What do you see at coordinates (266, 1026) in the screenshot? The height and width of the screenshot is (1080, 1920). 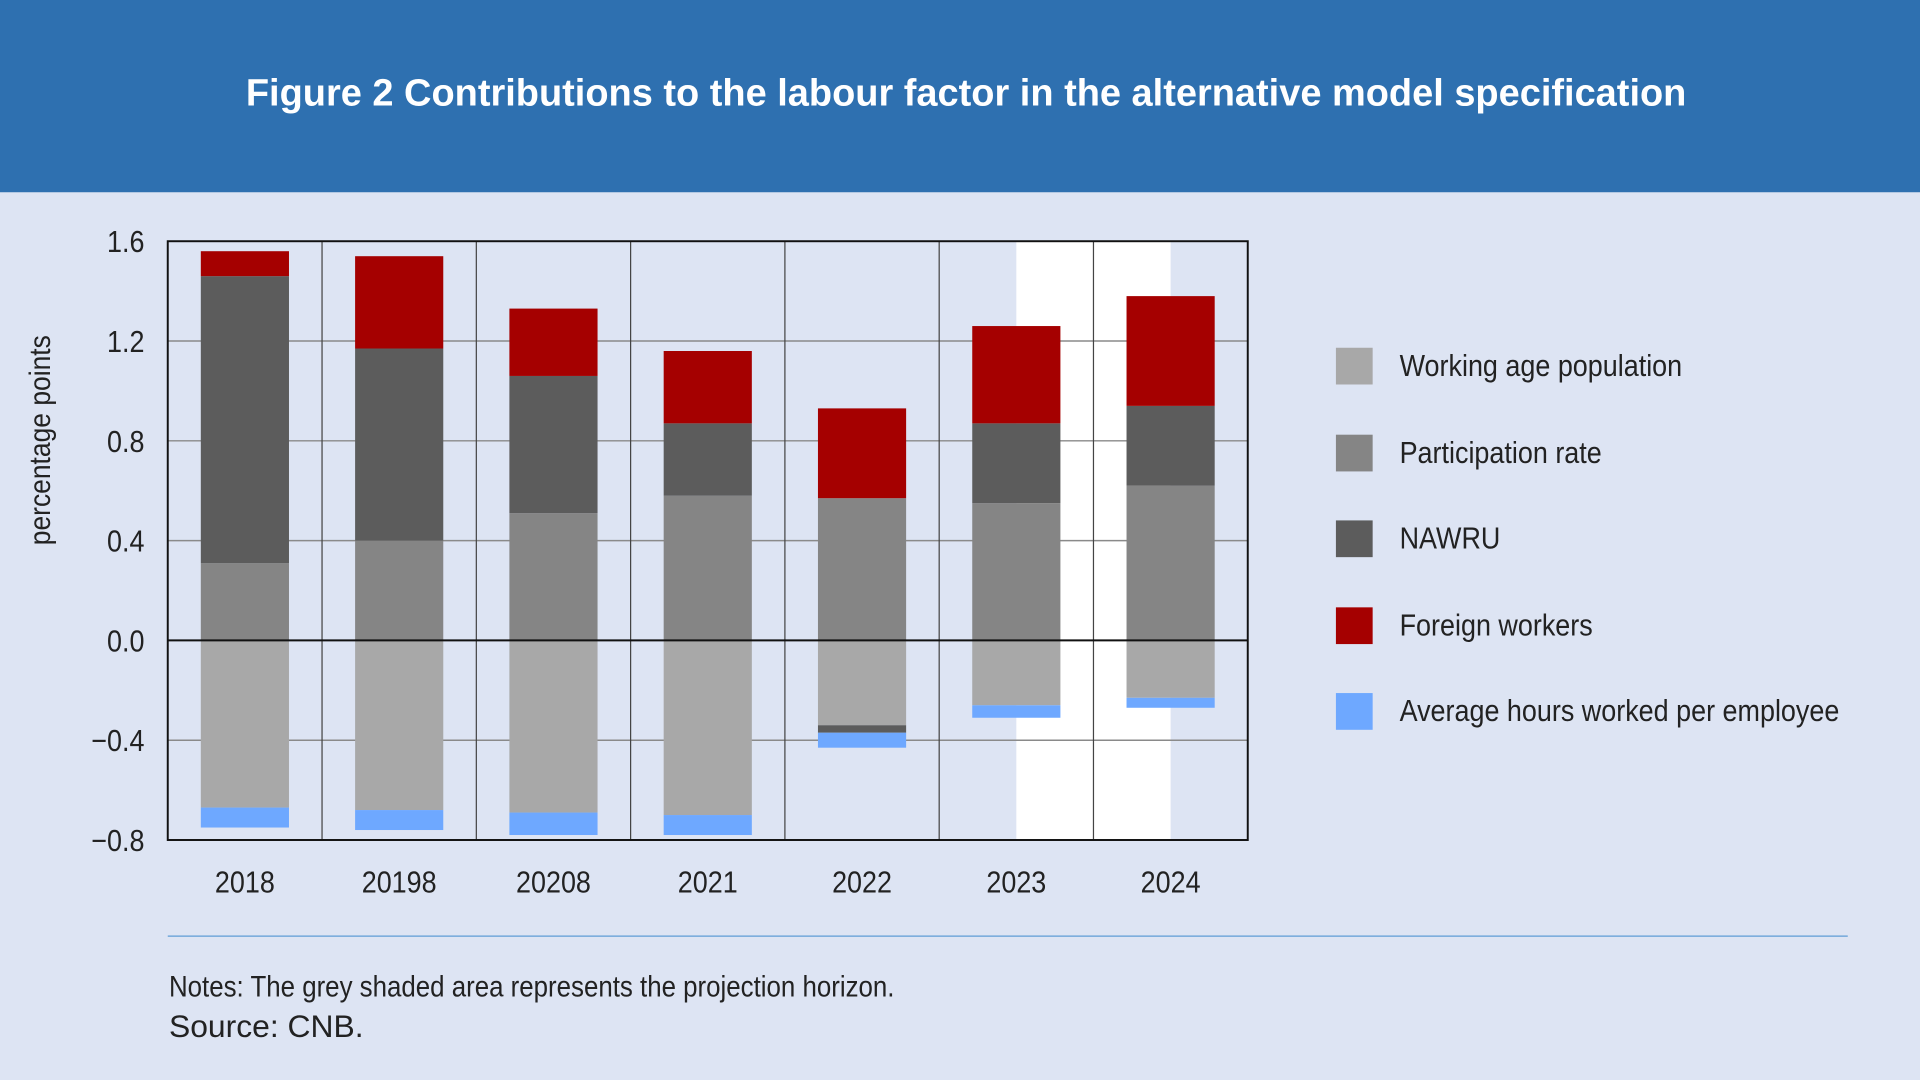 I see `source-text: Source: CNB.` at bounding box center [266, 1026].